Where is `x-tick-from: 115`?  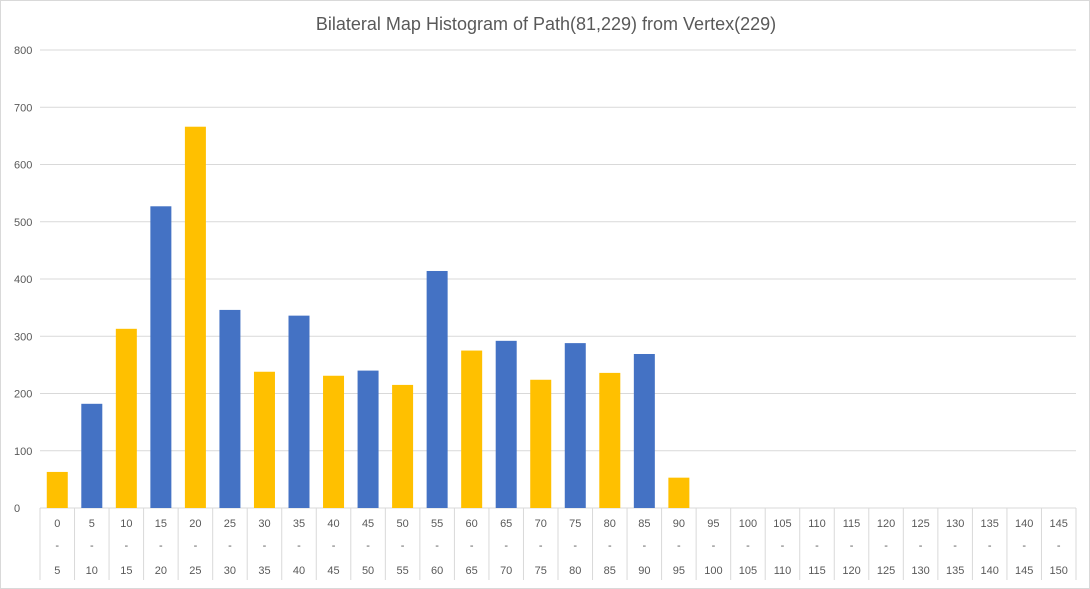
x-tick-from: 115 is located at coordinates (852, 524).